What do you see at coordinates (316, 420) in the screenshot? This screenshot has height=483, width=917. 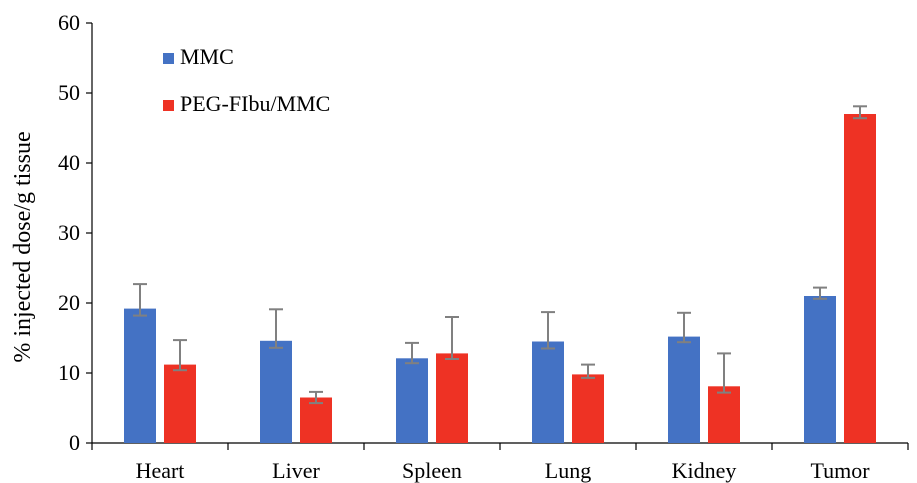 I see `bar-peg-fibu-mmc-liver` at bounding box center [316, 420].